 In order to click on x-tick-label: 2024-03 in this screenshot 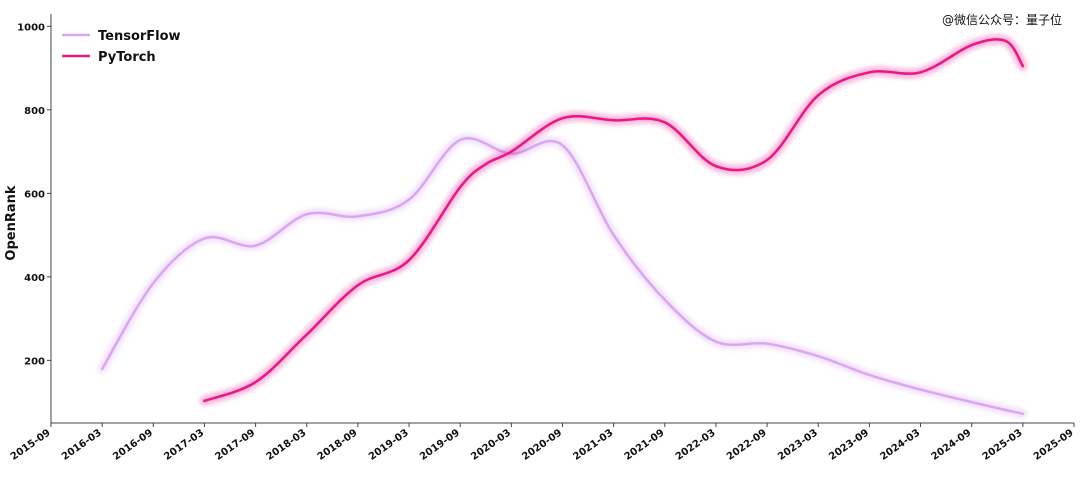, I will do `click(900, 444)`.